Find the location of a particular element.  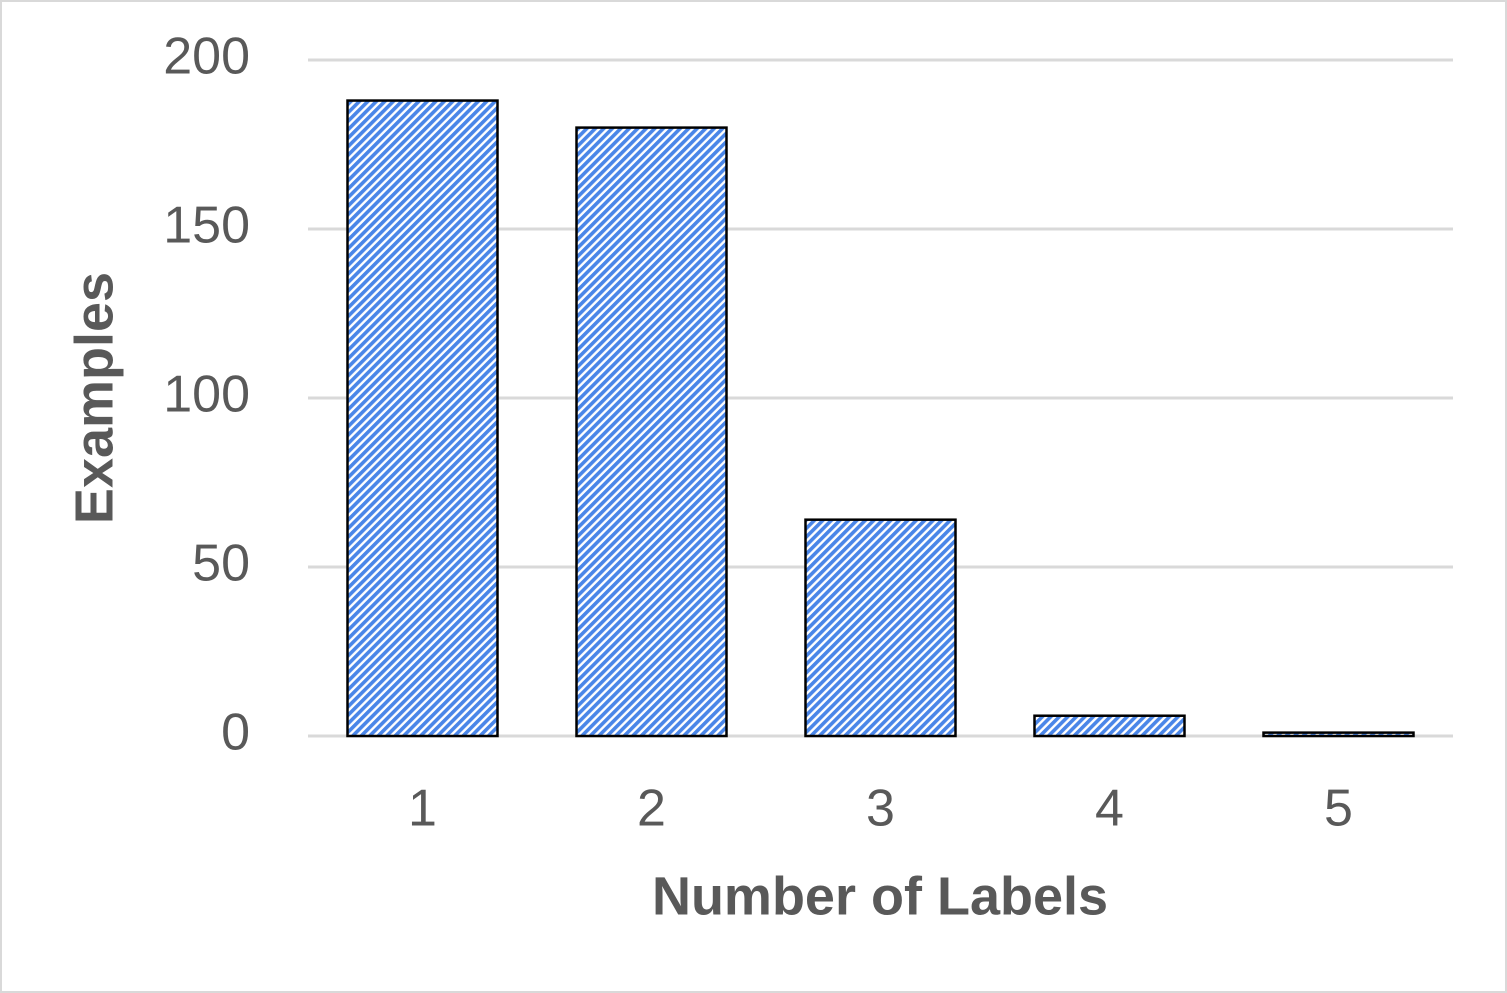

x-tick-label: 4 is located at coordinates (1109, 809).